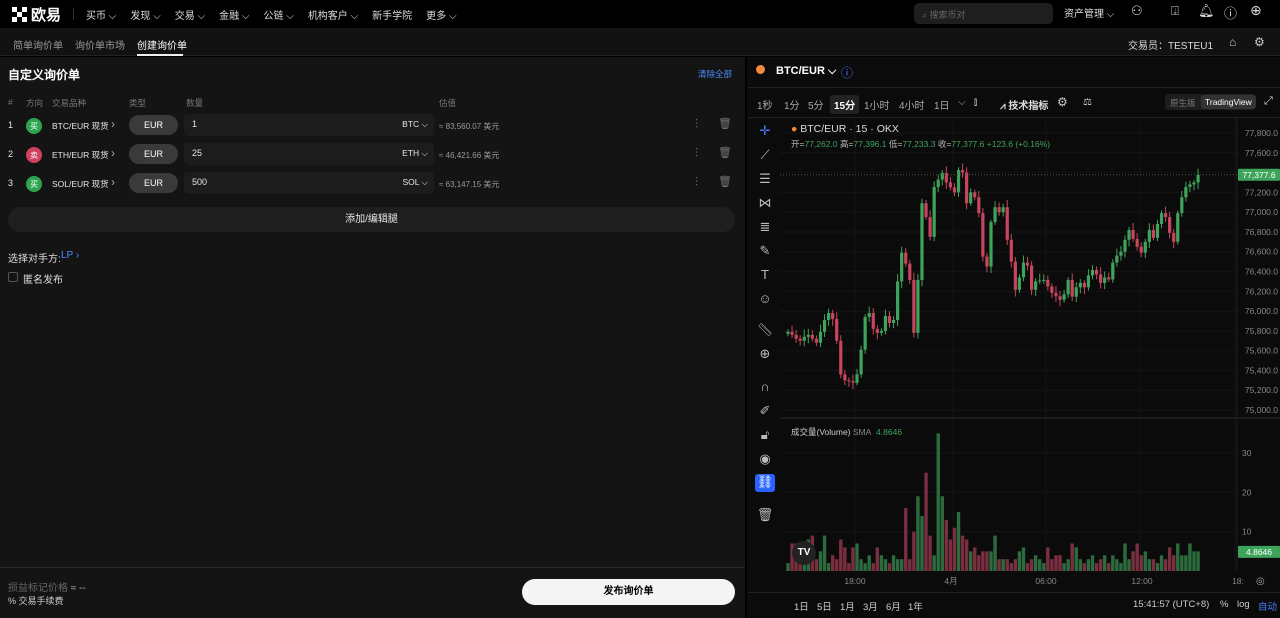 This screenshot has width=1280, height=618. Describe the element at coordinates (309, 154) in the screenshot. I see `quantity-input: 25 ETH ⌵` at that location.